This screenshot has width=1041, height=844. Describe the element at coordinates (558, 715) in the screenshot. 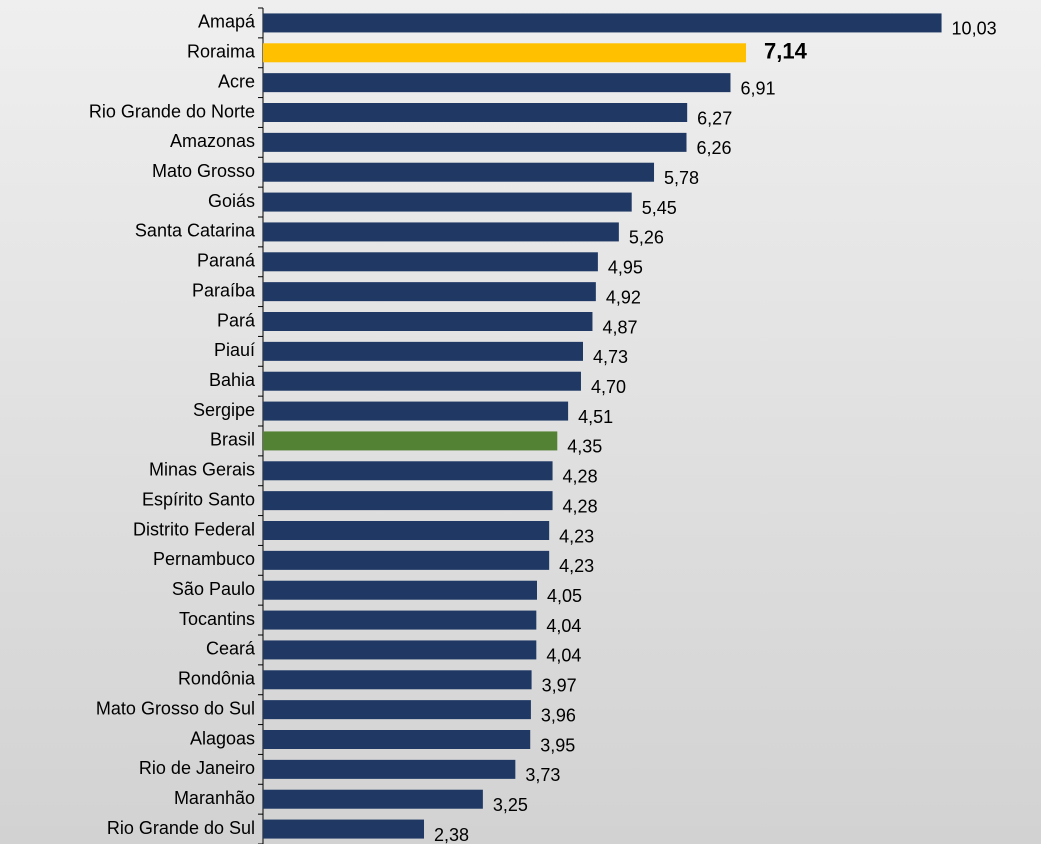

I see `value-label: 3,96` at that location.